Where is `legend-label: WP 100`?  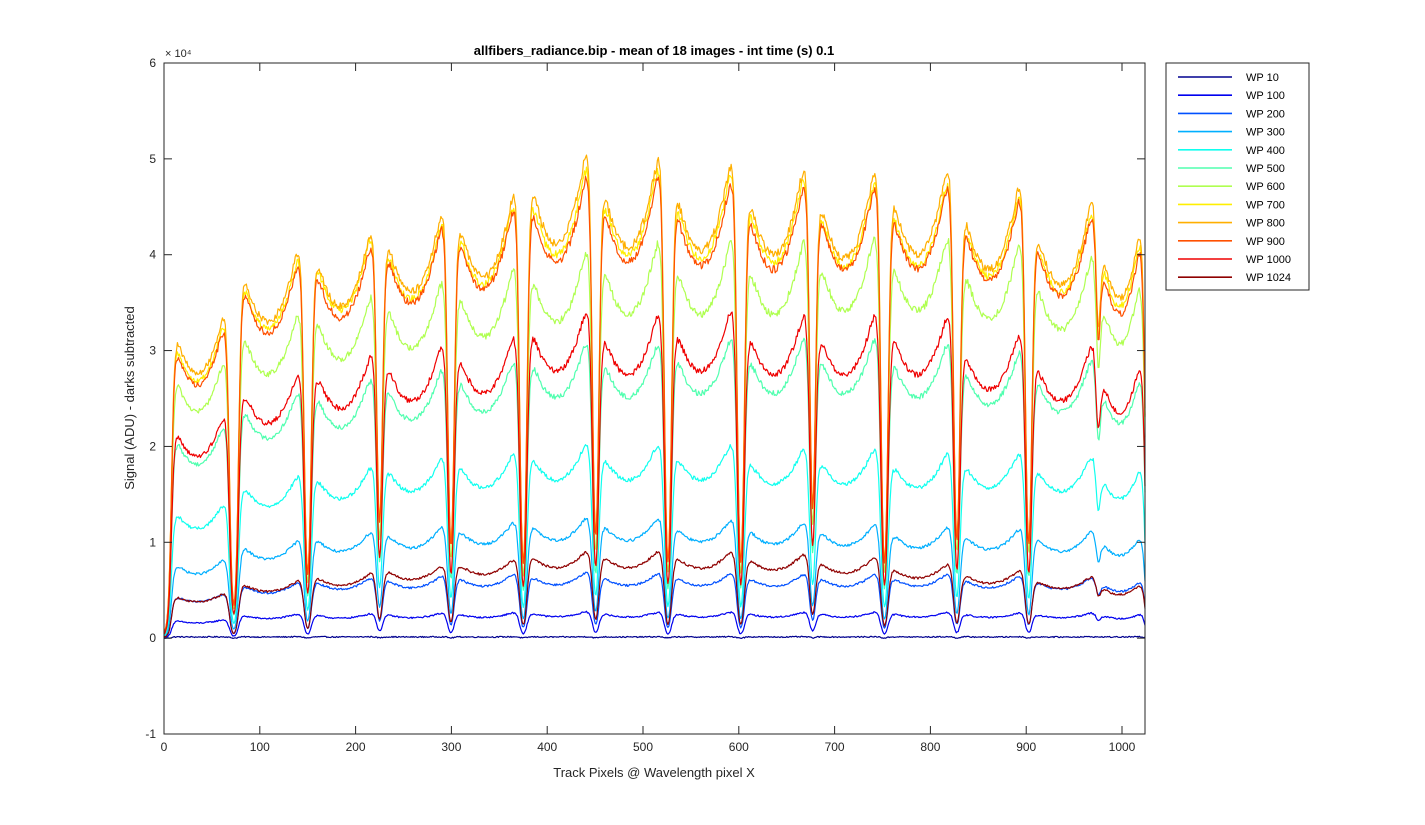
legend-label: WP 100 is located at coordinates (1265, 96).